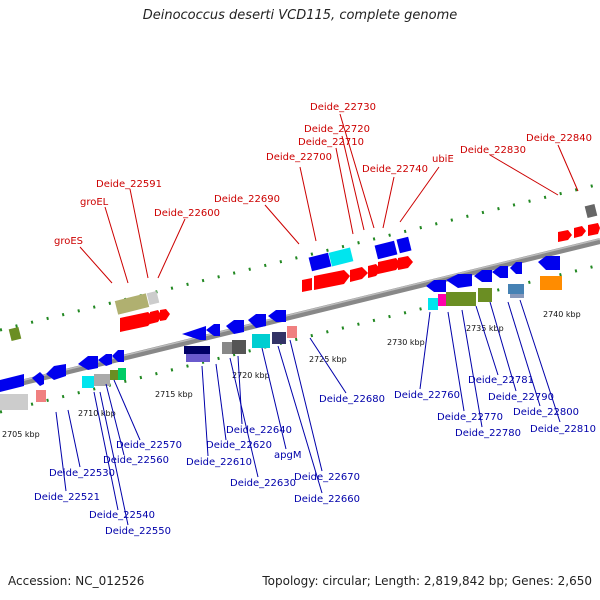 The height and width of the screenshot is (600, 600). I want to click on kbp-label: 2730 kbp, so click(406, 342).